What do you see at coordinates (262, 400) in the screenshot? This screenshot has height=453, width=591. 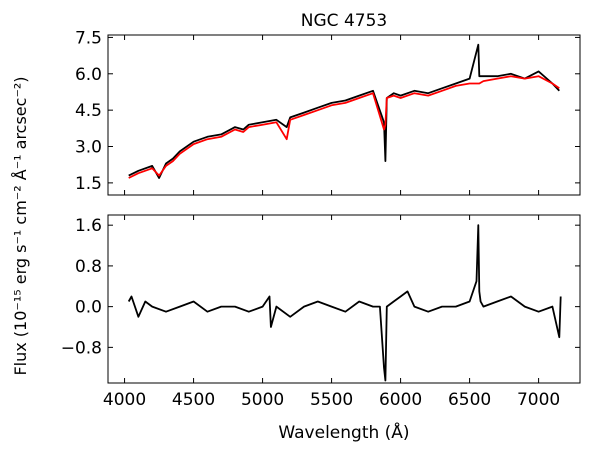 I see `bottom-xtick-label-2: 5000` at bounding box center [262, 400].